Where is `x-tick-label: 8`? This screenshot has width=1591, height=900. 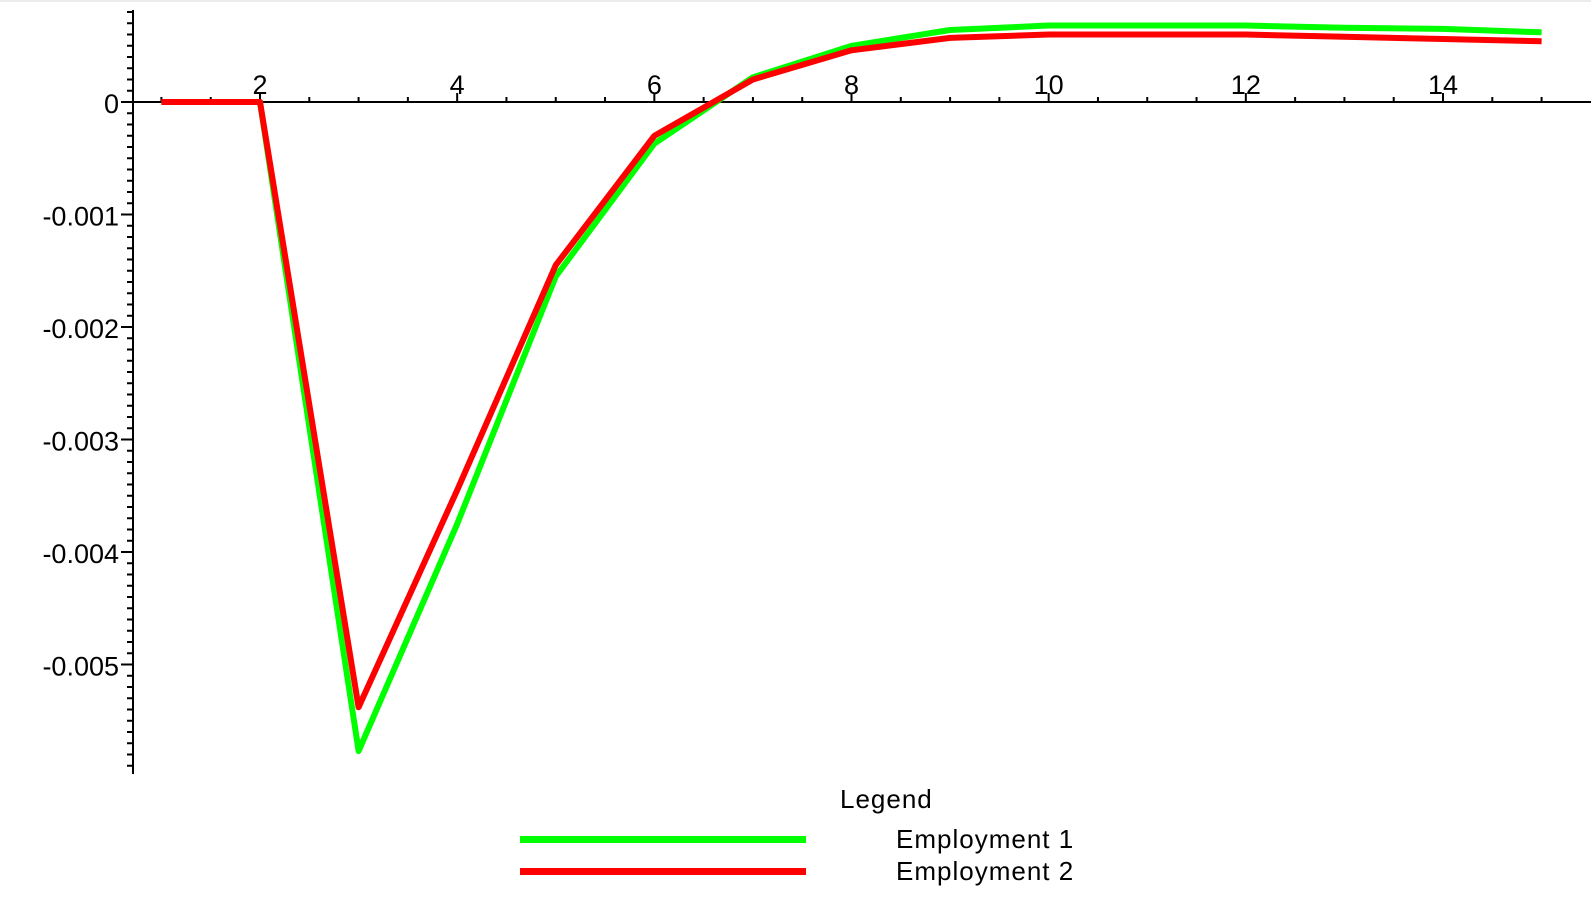 x-tick-label: 8 is located at coordinates (851, 85).